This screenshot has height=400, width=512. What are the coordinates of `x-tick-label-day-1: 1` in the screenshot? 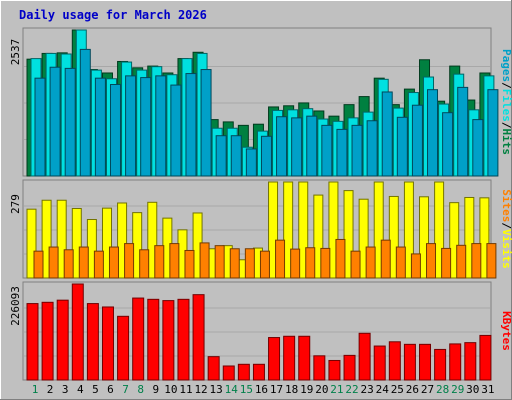 It's located at (35, 389).